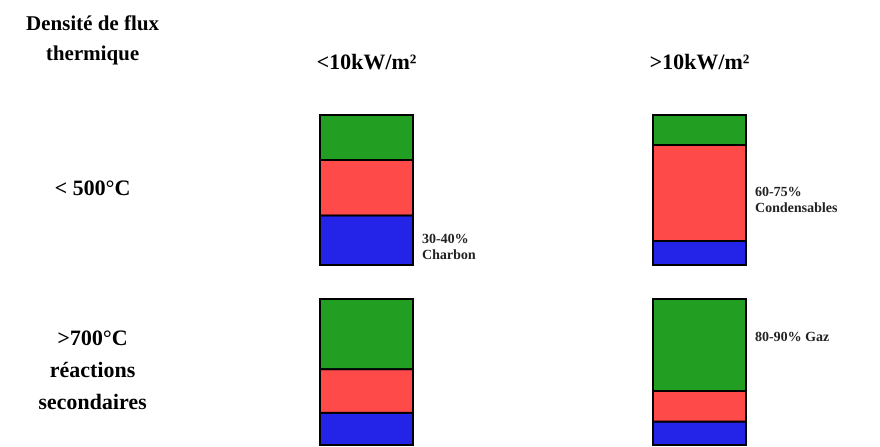 The height and width of the screenshot is (447, 880). I want to click on text: 60-75% Condensables, so click(796, 200).